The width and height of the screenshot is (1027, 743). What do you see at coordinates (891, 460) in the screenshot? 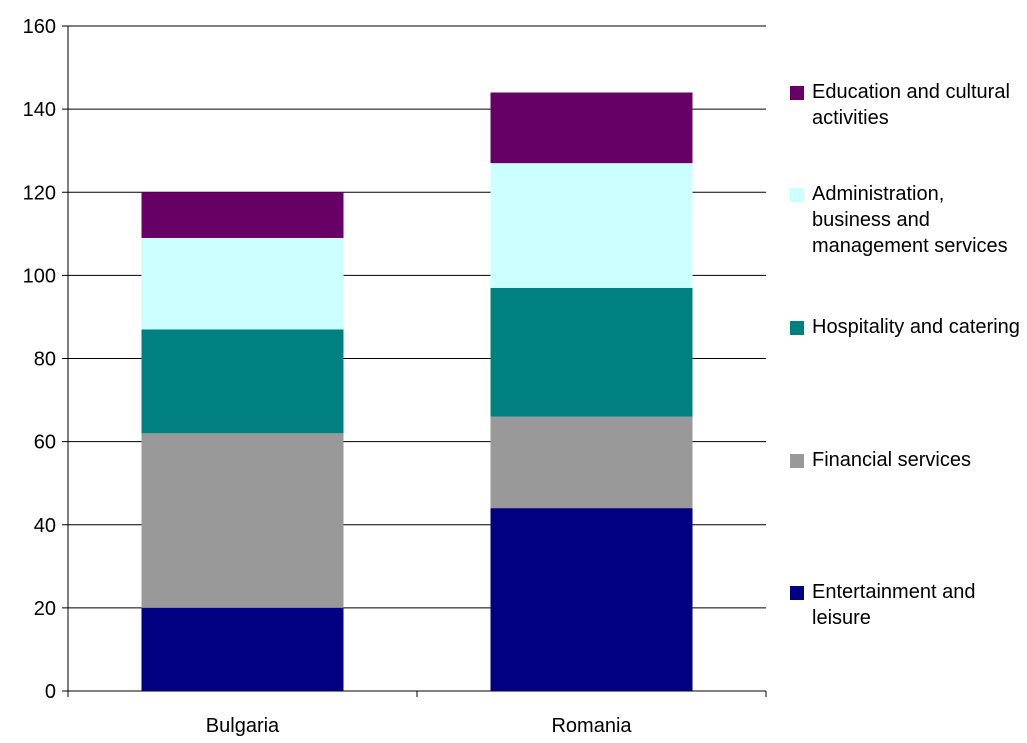
I see `legend-label: Financial services` at bounding box center [891, 460].